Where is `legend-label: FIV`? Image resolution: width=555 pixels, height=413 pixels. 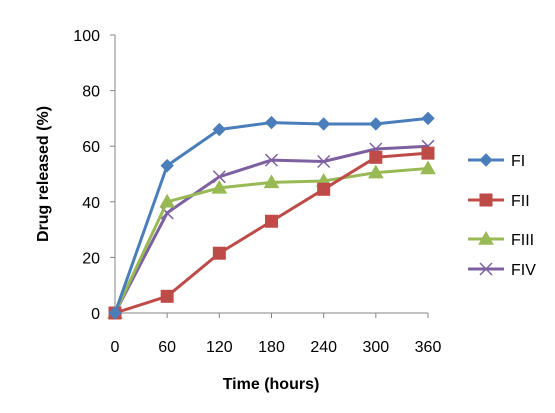 legend-label: FIV is located at coordinates (523, 270).